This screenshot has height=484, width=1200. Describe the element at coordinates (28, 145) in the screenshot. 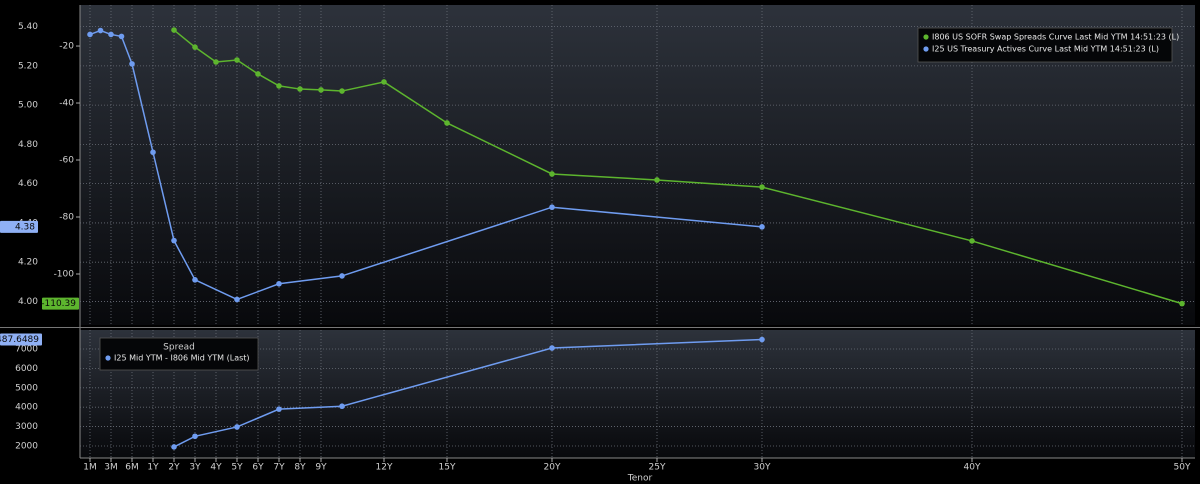

I see `y-tick-label: 4.80` at that location.